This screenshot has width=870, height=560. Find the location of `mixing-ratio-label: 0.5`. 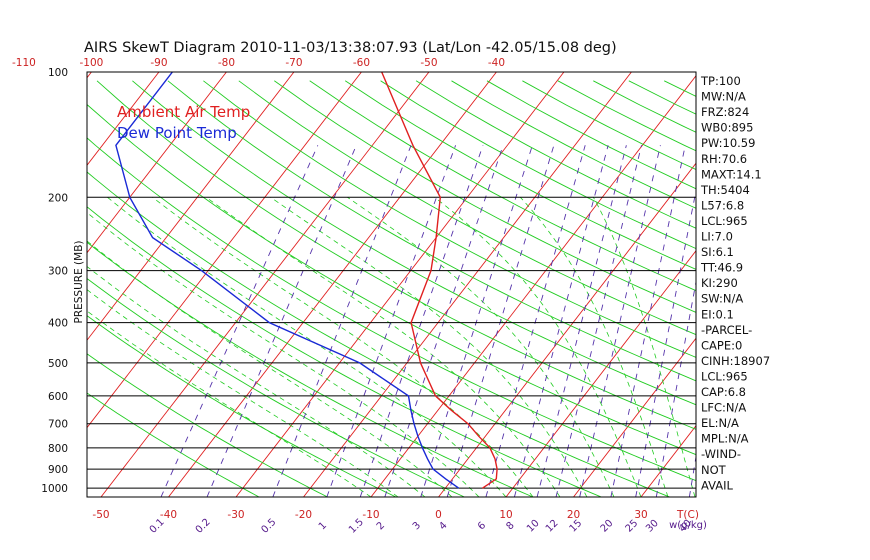

mixing-ratio-label: 0.5 is located at coordinates (269, 526).